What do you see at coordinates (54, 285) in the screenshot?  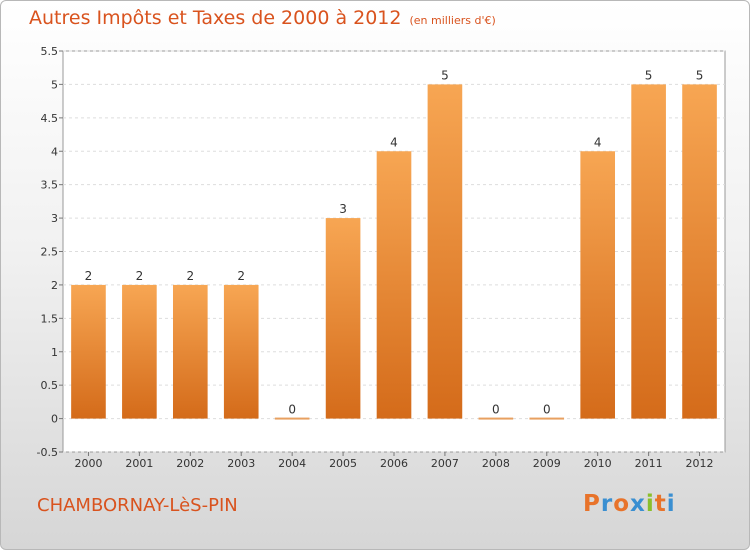 I see `y-tick-label: 2` at bounding box center [54, 285].